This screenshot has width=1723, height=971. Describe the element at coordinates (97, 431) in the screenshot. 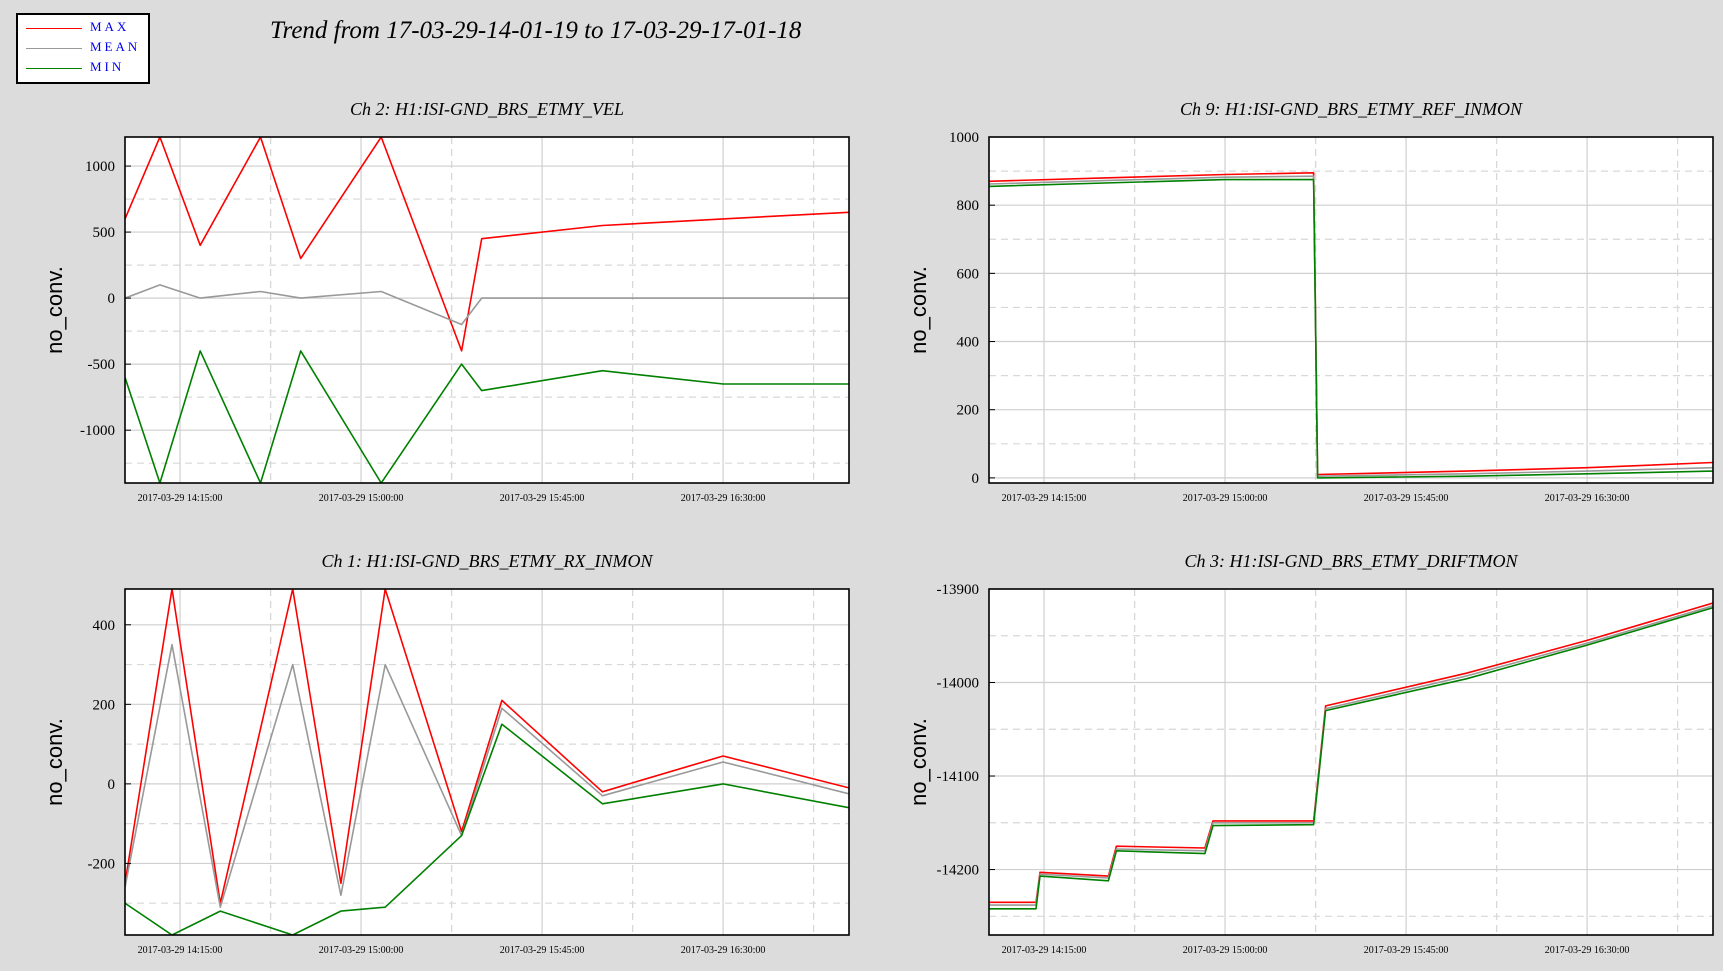

I see `y-tick-label: -1000` at that location.